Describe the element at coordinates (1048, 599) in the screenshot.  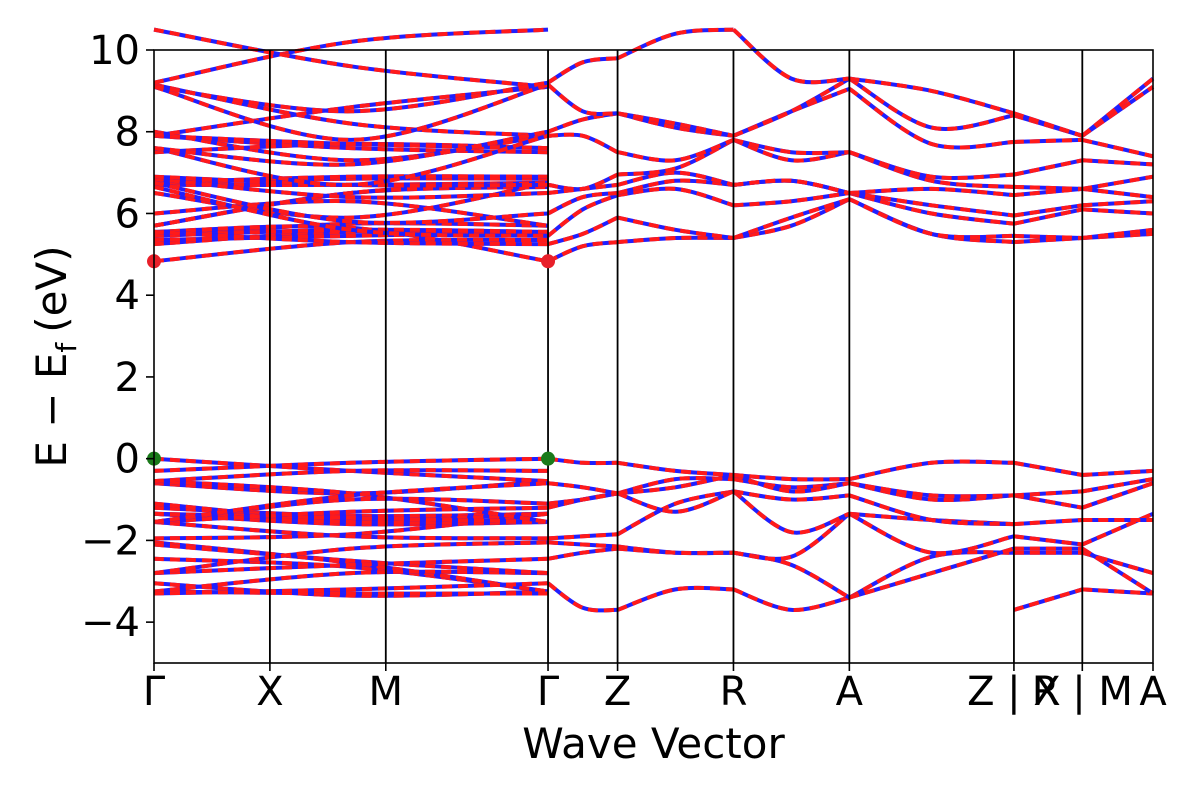
I see `band-line-5-0-spin-down` at that location.